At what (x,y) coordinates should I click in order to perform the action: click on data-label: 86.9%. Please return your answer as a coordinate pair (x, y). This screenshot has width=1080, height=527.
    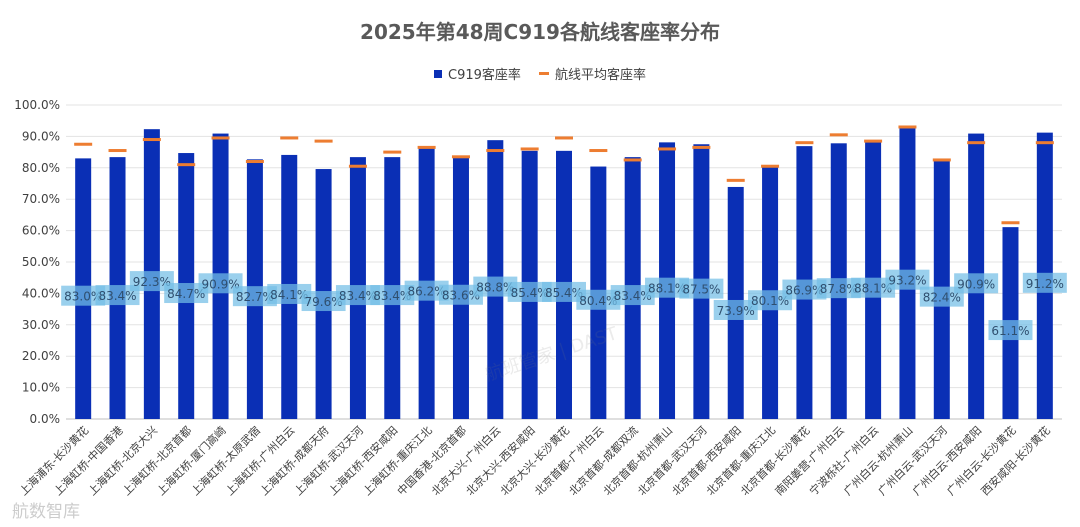
    Looking at the image, I should click on (804, 291).